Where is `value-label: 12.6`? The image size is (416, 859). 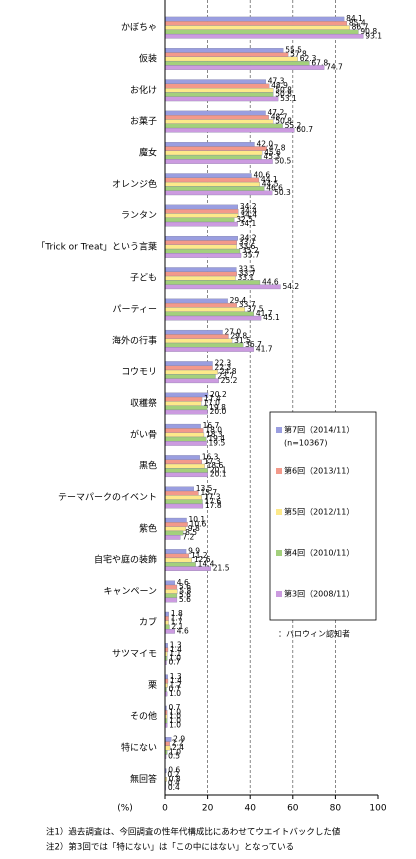 value-label: 12.6 is located at coordinates (202, 559).